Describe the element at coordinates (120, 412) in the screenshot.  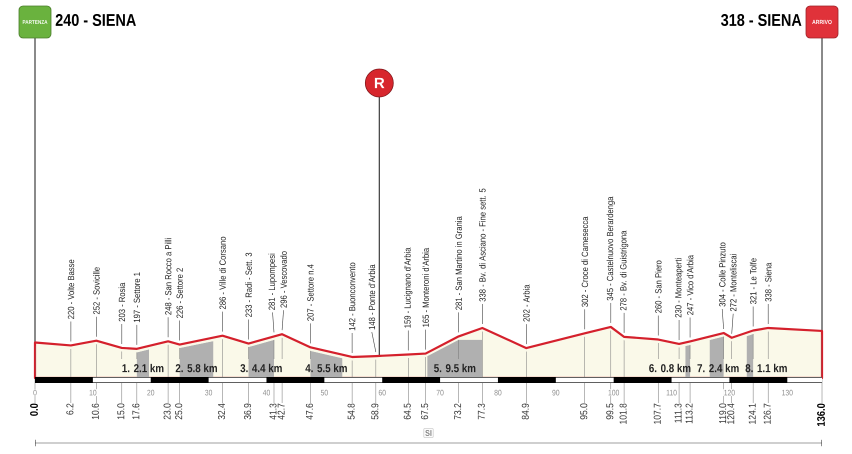
I see `x-tick-label: 15.0` at that location.